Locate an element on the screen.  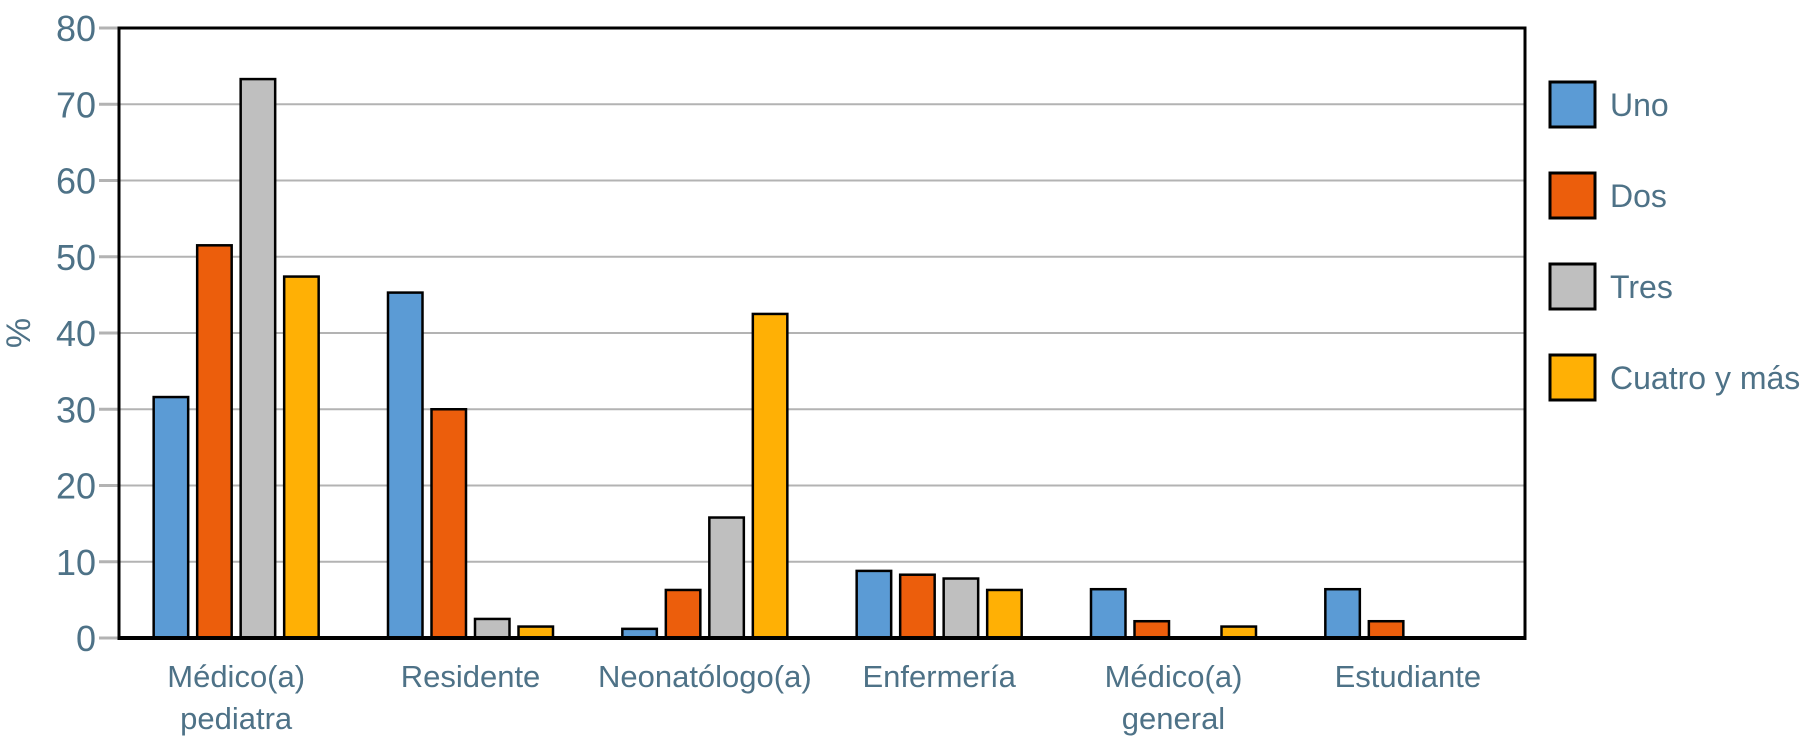
legend-label-tres: Tres is located at coordinates (1641, 287).